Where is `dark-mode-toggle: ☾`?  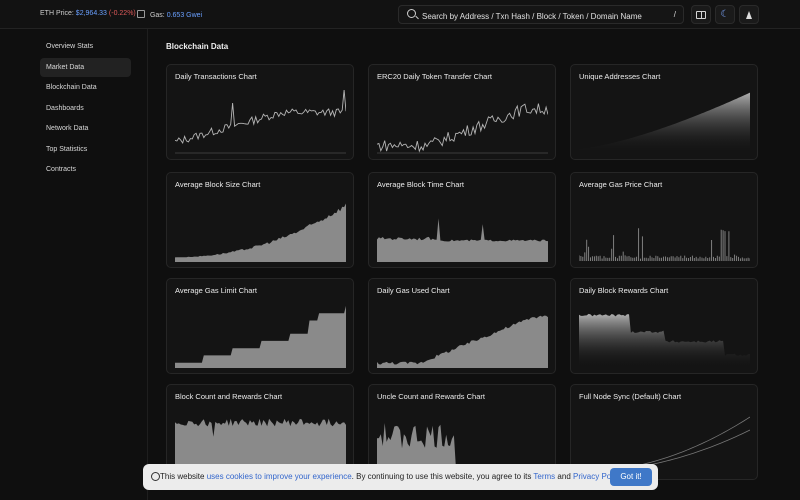 dark-mode-toggle: ☾ is located at coordinates (725, 14).